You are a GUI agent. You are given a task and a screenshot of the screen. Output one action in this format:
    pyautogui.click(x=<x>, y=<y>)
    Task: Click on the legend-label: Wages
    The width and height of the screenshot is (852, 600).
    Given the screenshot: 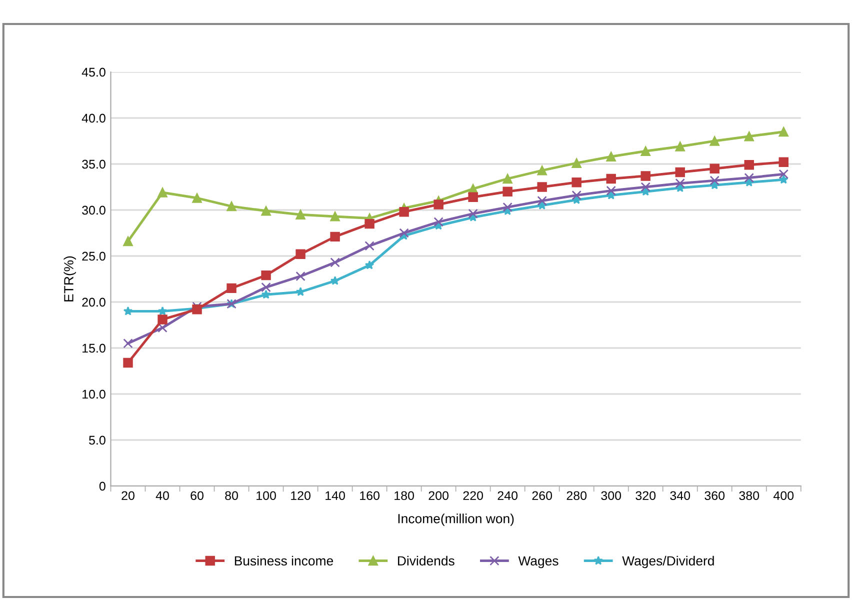 What is the action you would take?
    pyautogui.click(x=538, y=562)
    